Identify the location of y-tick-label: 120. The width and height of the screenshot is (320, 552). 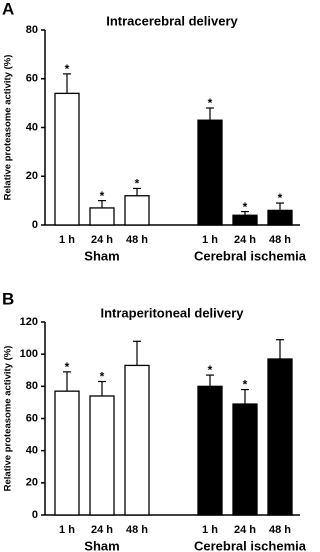
(29, 322).